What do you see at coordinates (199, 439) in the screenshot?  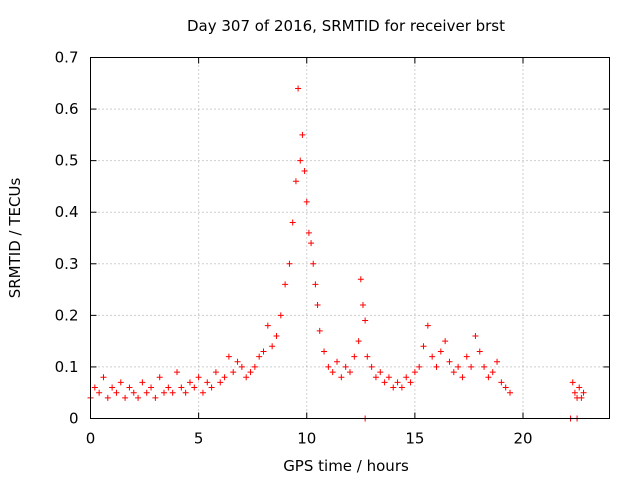 I see `x-tick-label: 5` at bounding box center [199, 439].